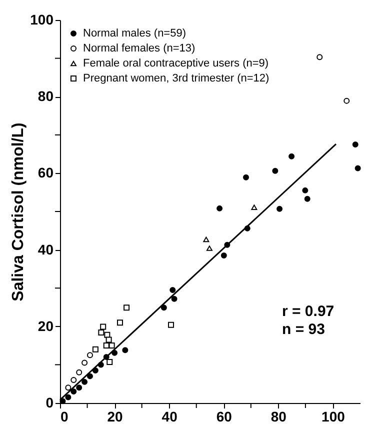  I want to click on y-tick-label: 60, so click(46, 172).